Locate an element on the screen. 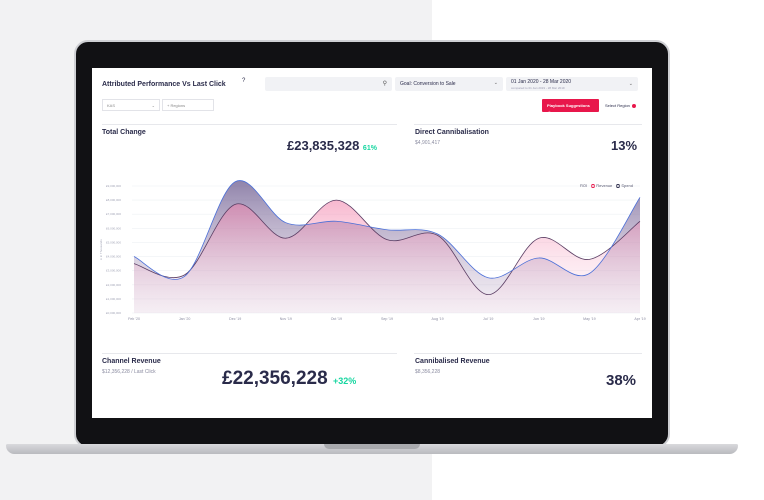 The height and width of the screenshot is (500, 764). search-icon: ⚲ is located at coordinates (384, 84).